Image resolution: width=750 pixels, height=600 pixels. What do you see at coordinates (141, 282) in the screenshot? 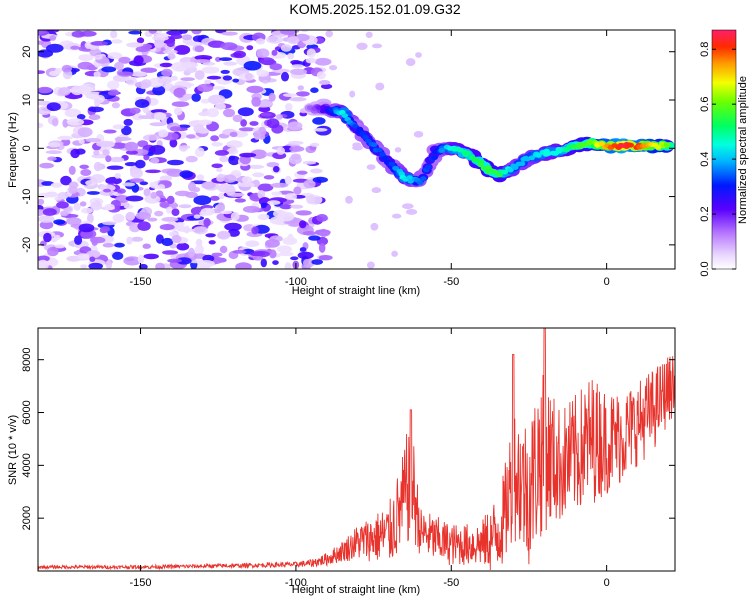
I see `spectrogram-x-tick-label: -150` at bounding box center [141, 282].